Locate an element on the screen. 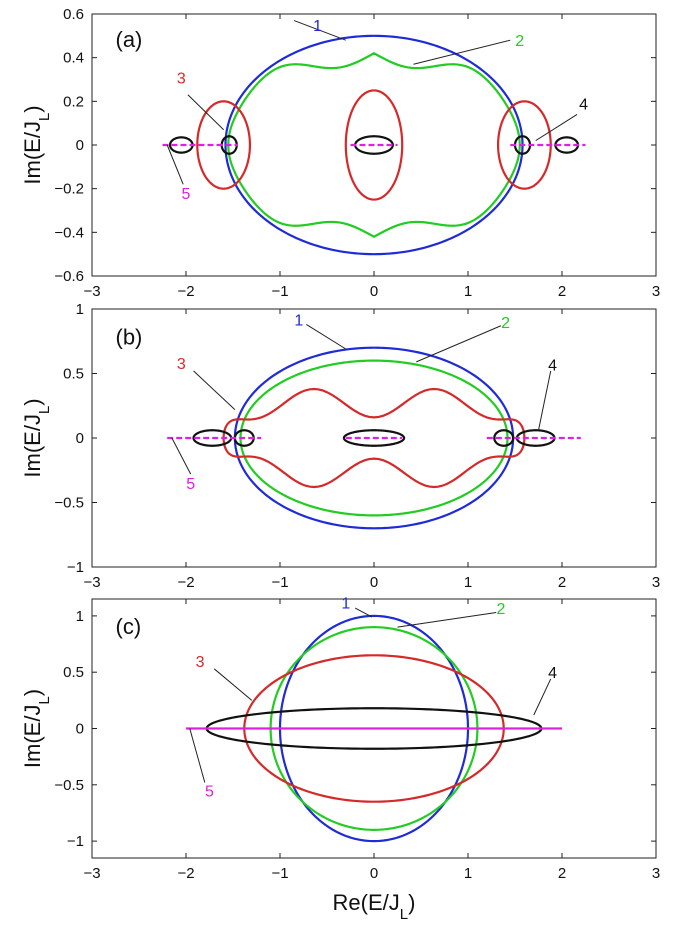  y-tick-label: 0.6 is located at coordinates (73, 14).